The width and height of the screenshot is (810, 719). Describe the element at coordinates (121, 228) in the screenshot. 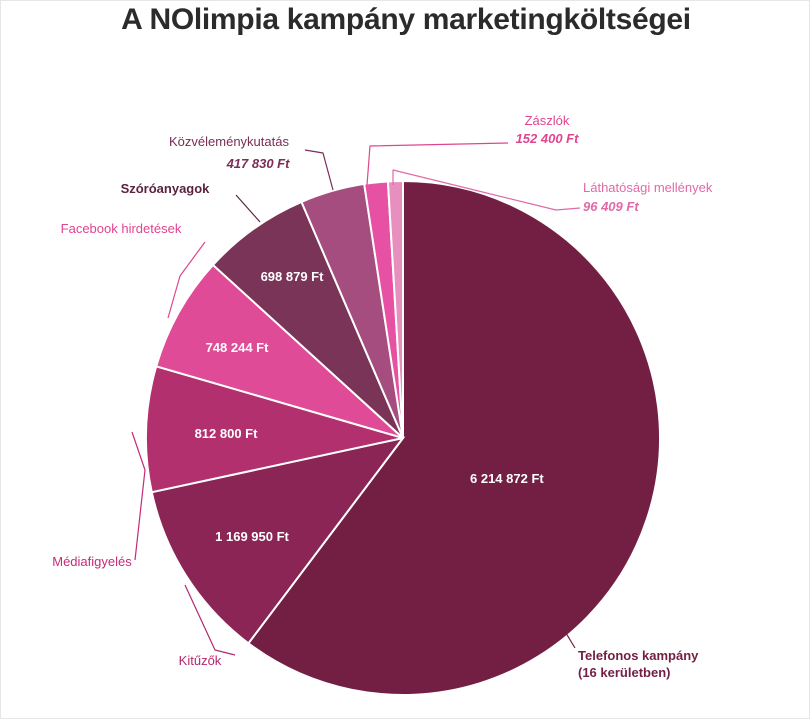

I see `slice-name-label: Facebook hirdetések` at that location.